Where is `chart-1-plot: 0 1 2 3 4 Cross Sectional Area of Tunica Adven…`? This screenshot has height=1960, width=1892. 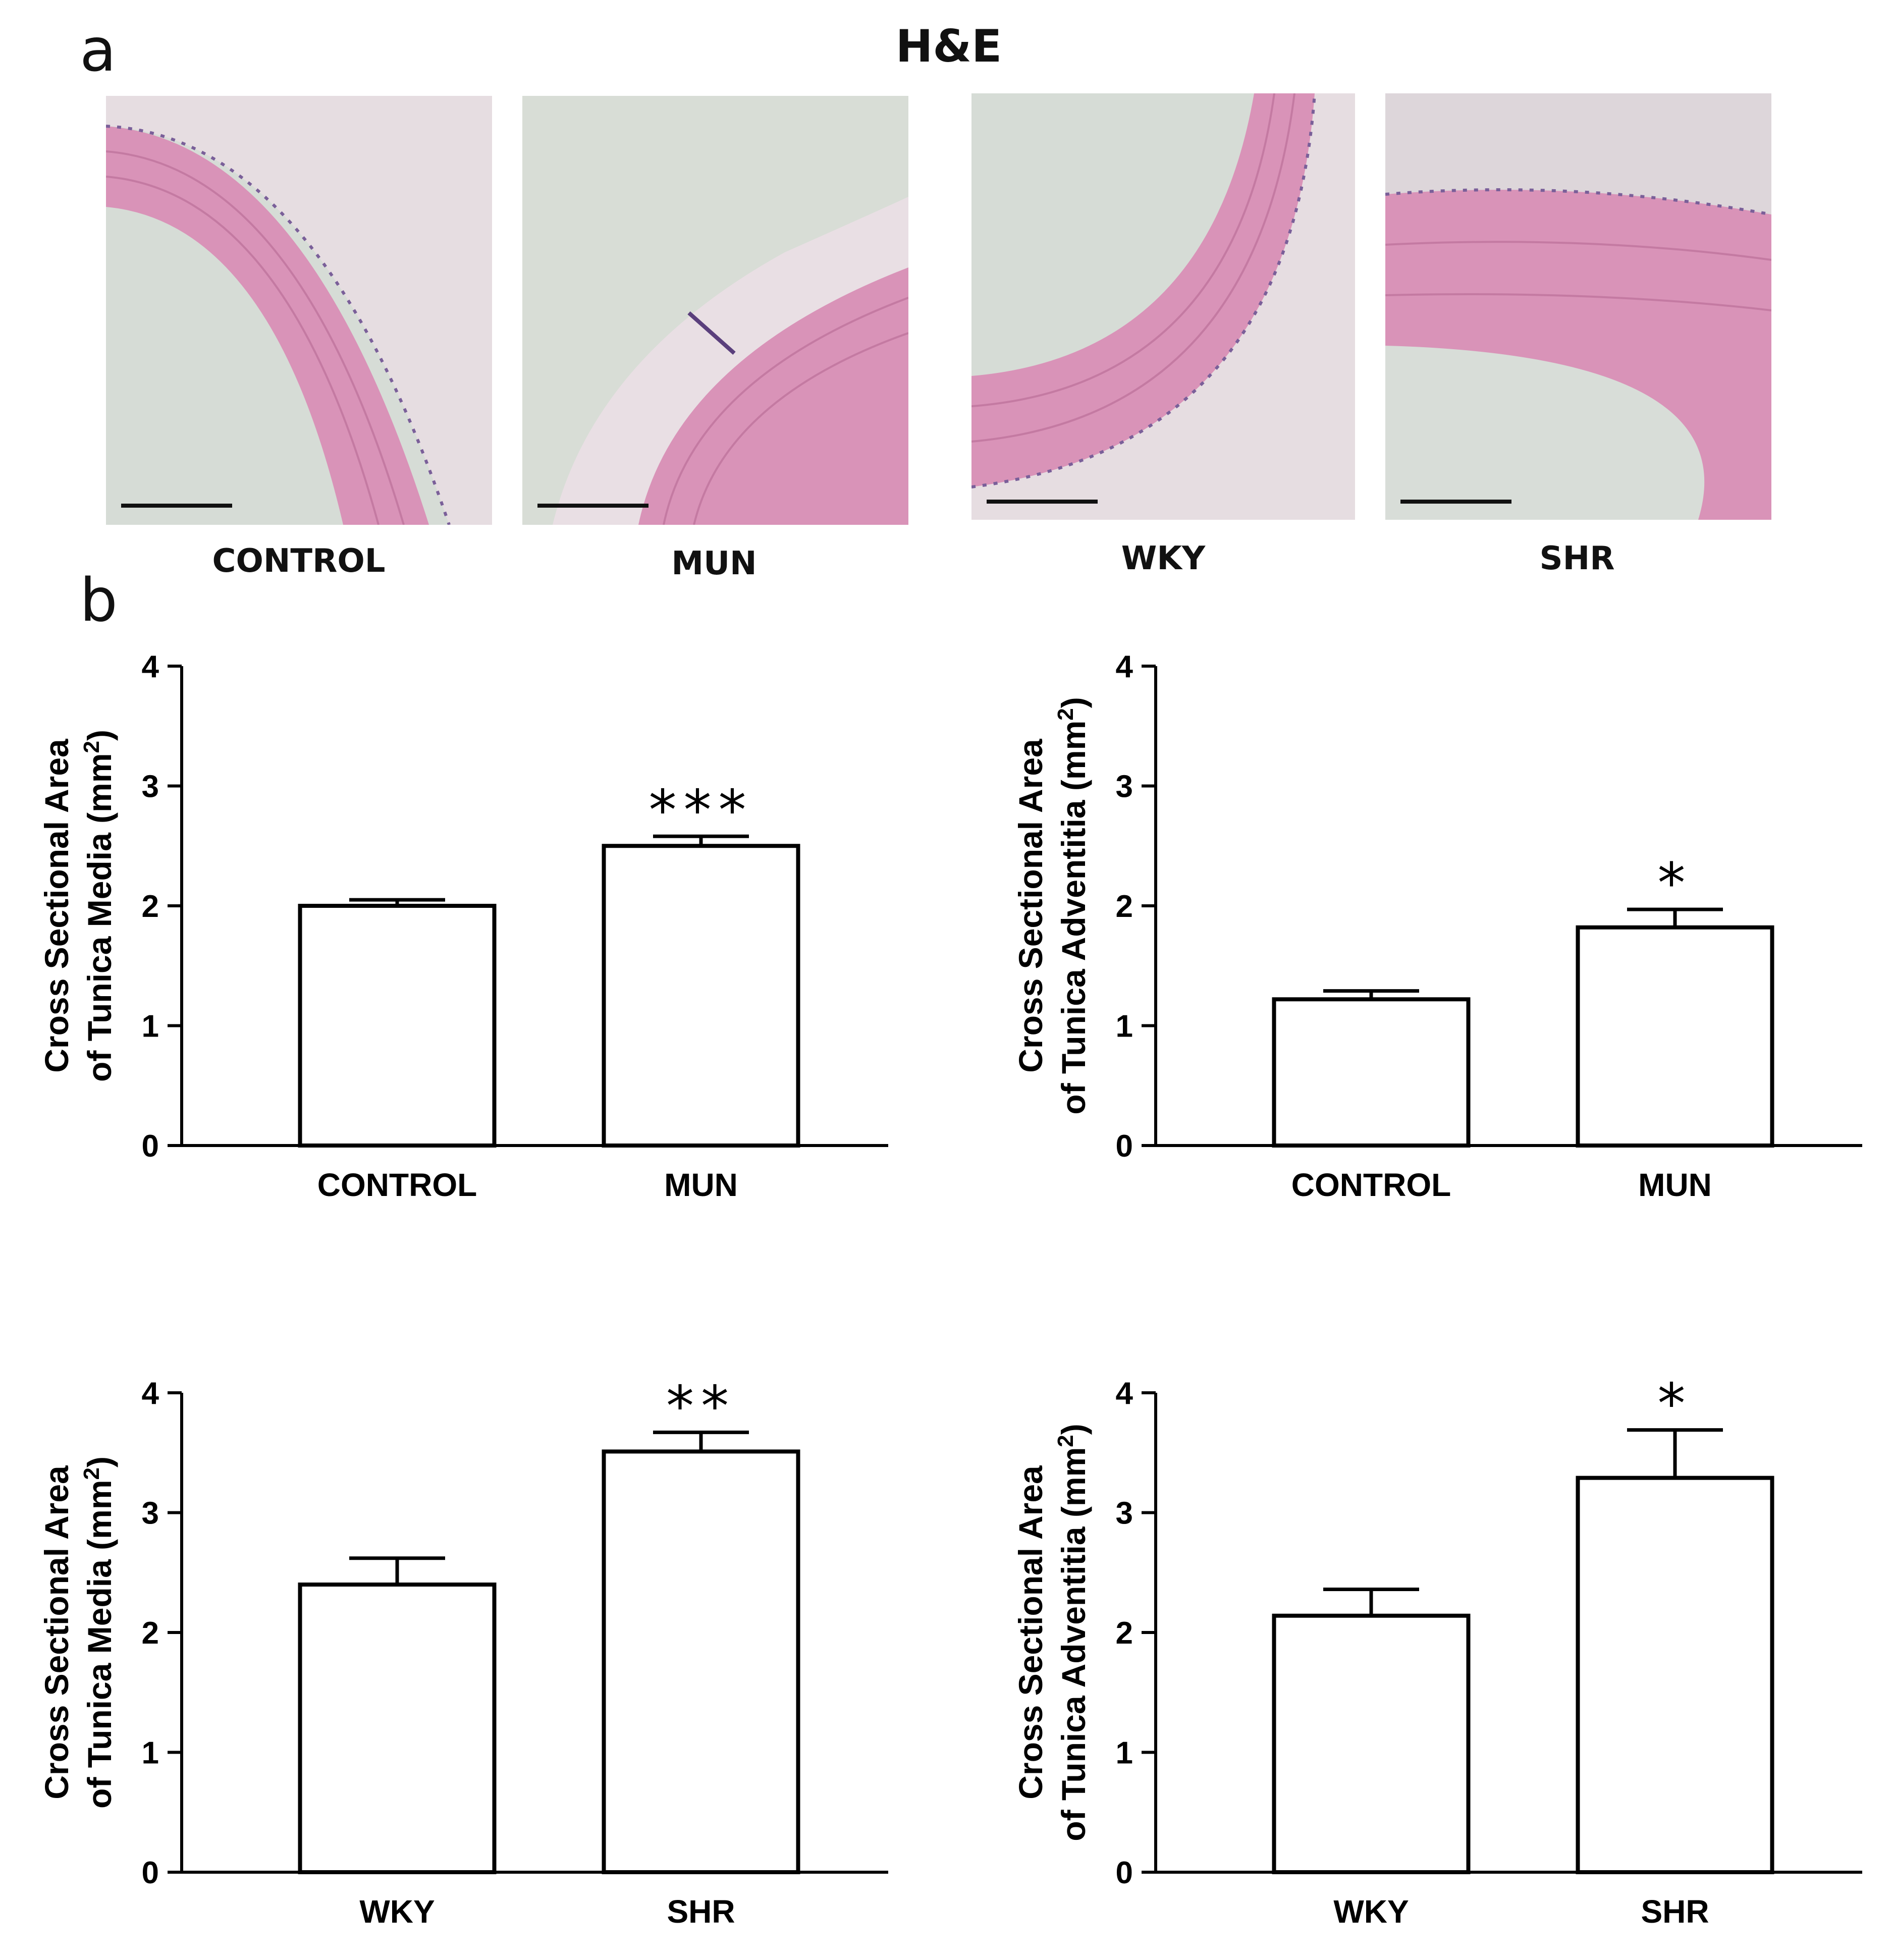 chart-1-plot: 0 1 2 3 4 Cross Sectional Area of Tunica Adven… is located at coordinates (1437, 926).